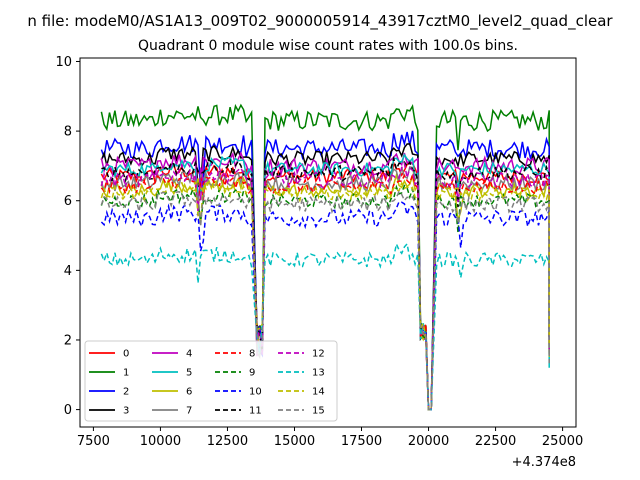 The height and width of the screenshot is (480, 640). I want to click on x-axis: 7500 10000 12500 15000 17500 20000 22500 25000, so click(330, 438).